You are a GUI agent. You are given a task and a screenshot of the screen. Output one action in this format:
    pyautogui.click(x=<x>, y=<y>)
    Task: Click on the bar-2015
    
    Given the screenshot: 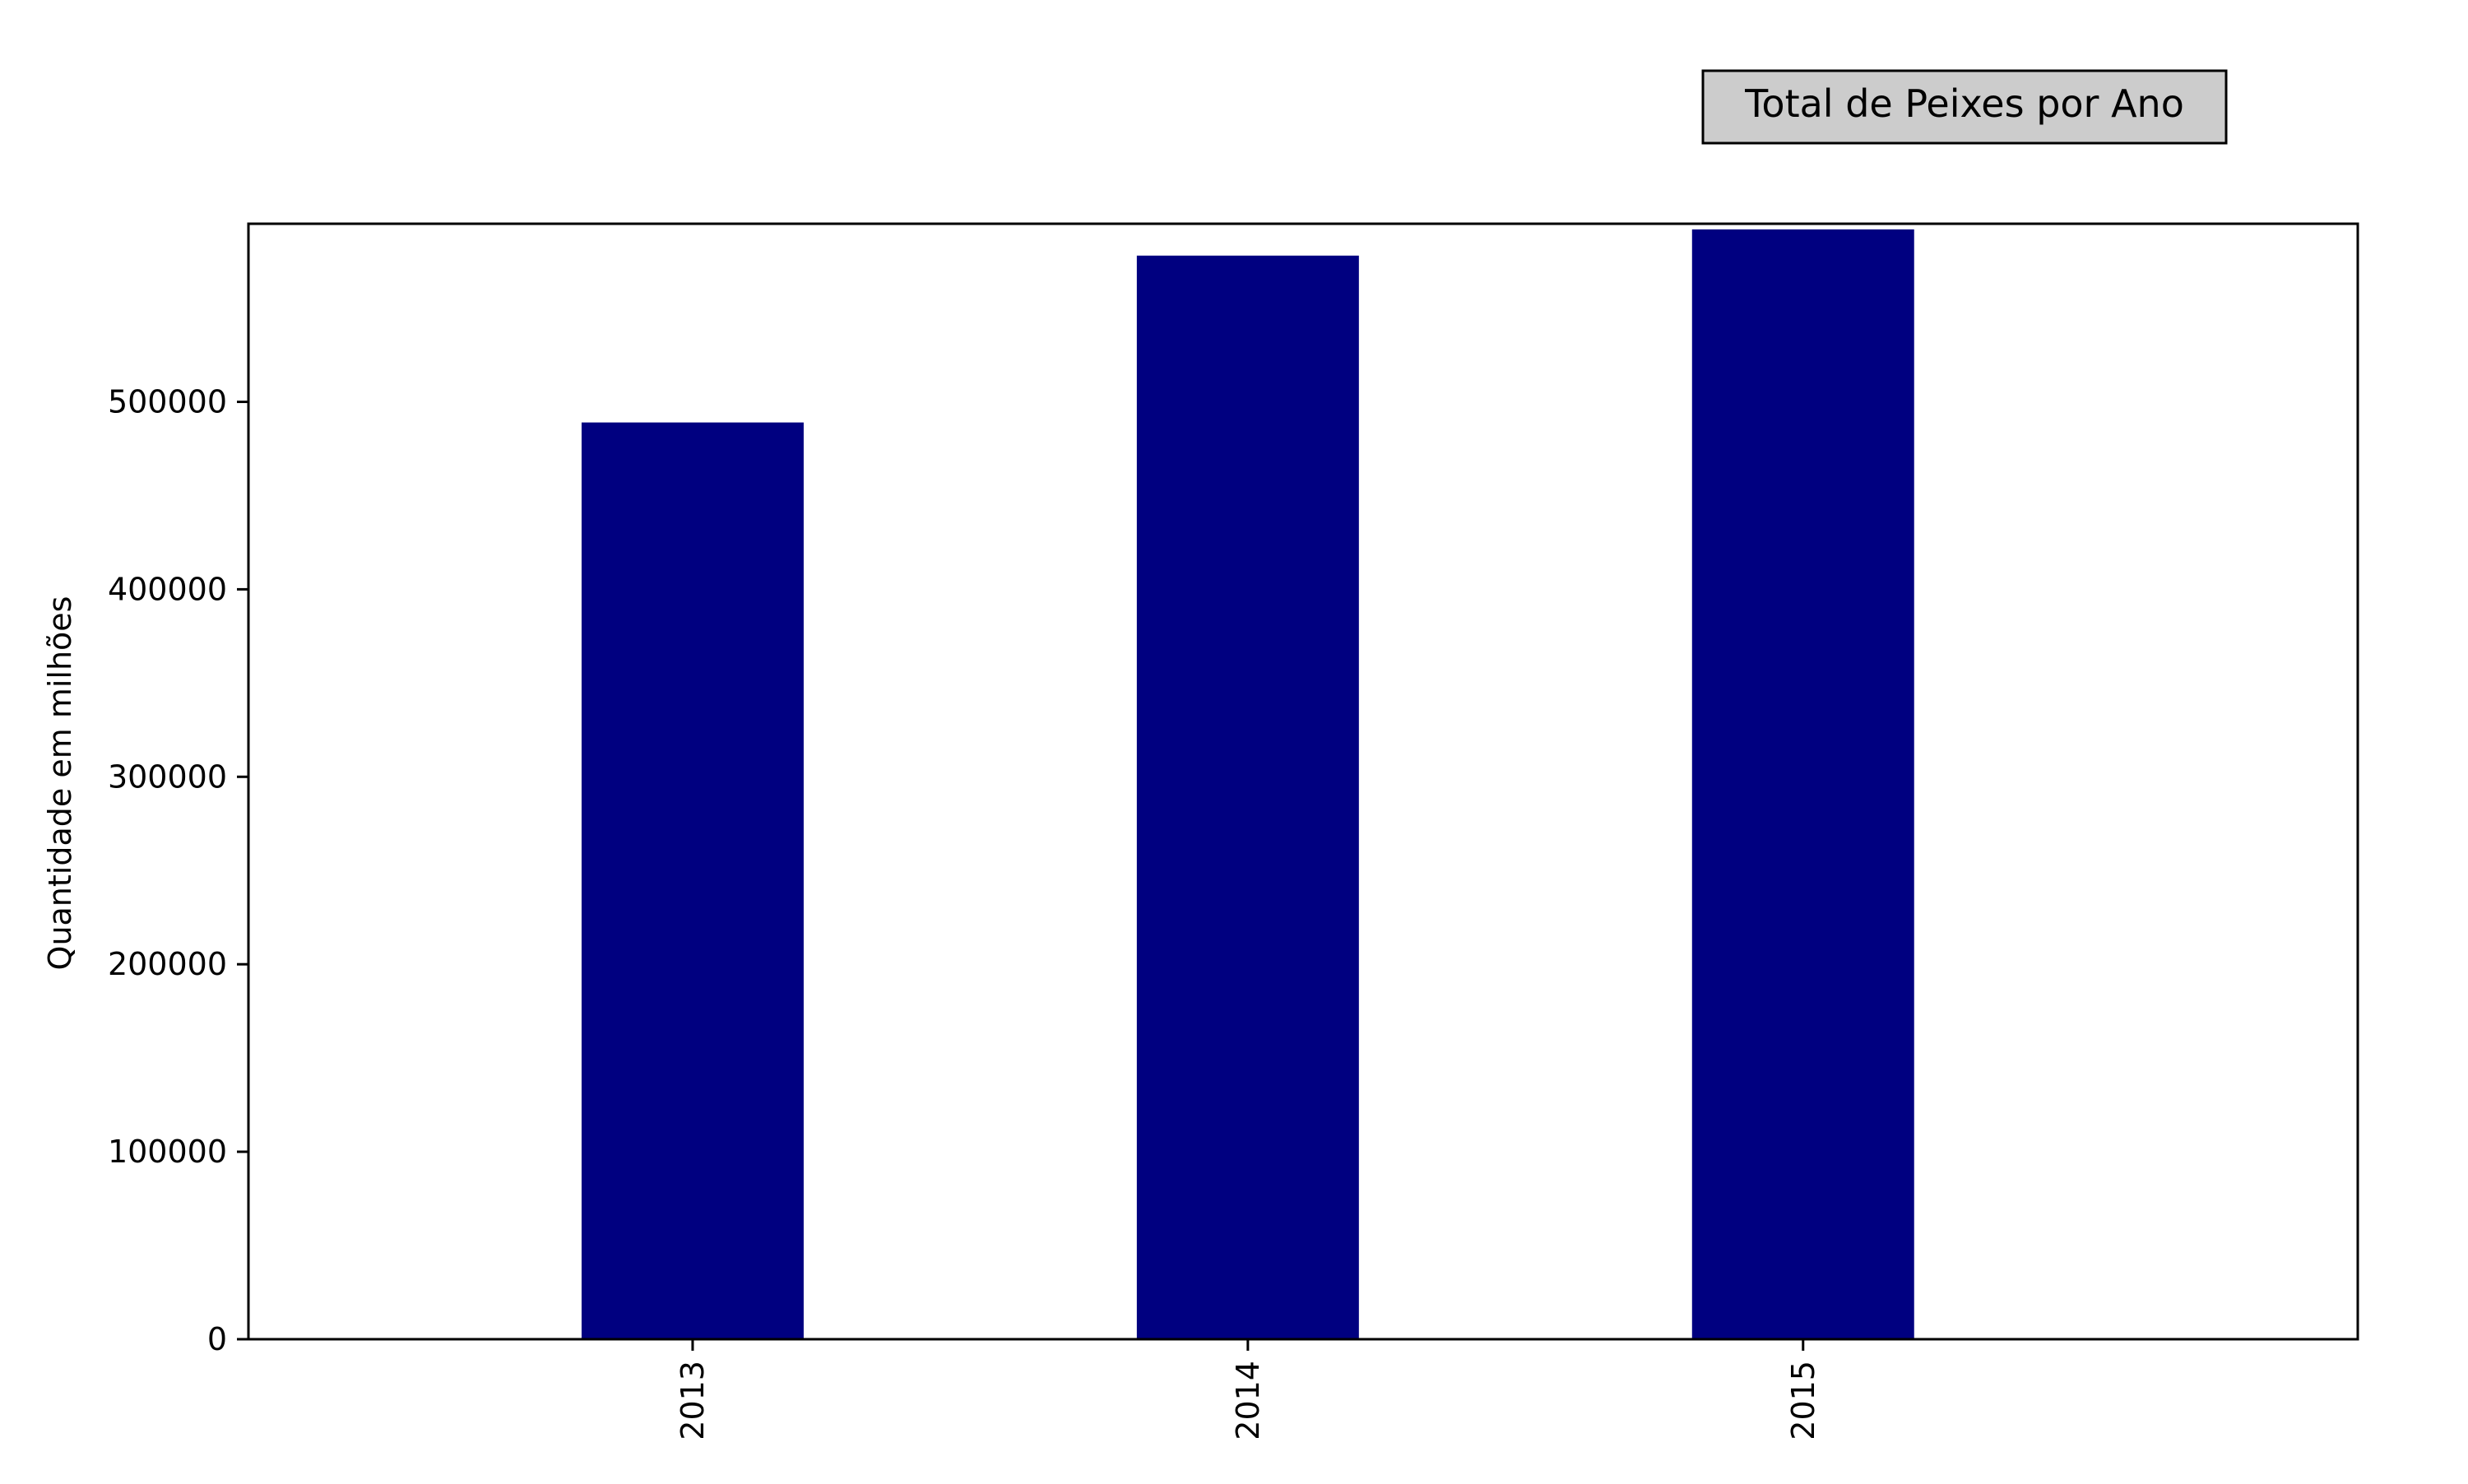 What is the action you would take?
    pyautogui.click(x=1802, y=784)
    